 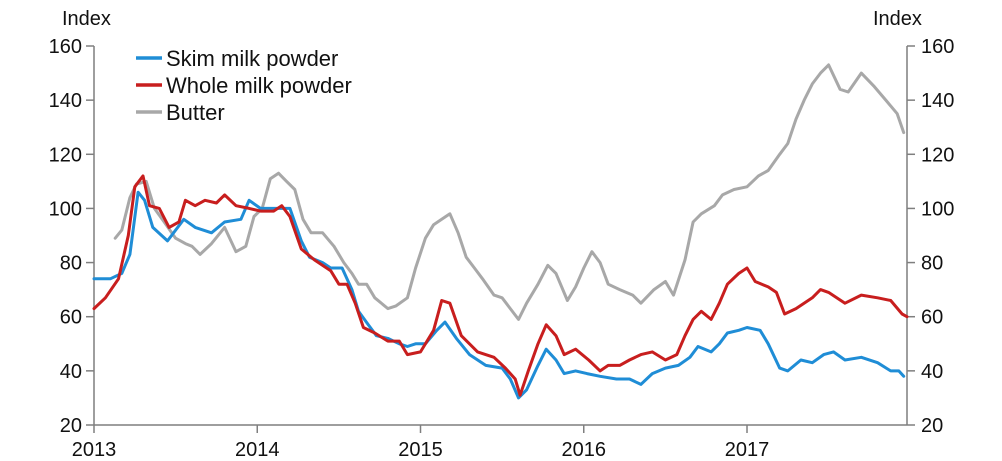 What do you see at coordinates (932, 318) in the screenshot?
I see `right-y-tick-label: 60` at bounding box center [932, 318].